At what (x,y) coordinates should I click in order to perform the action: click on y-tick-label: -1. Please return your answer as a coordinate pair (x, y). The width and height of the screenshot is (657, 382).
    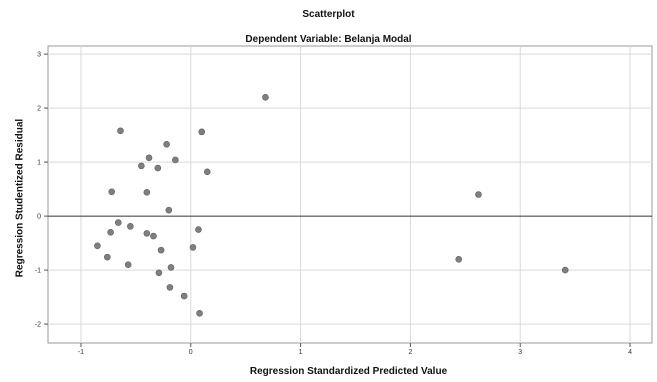
    Looking at the image, I should click on (38, 271).